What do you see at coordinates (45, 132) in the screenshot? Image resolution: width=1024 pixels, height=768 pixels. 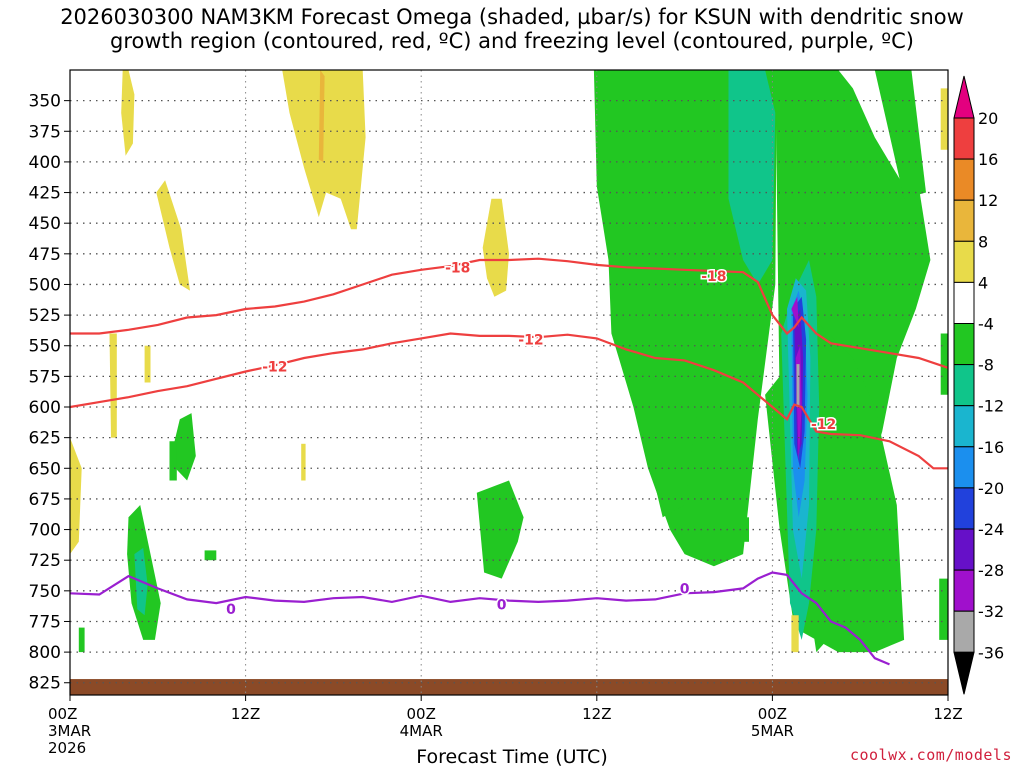 I see `y-tick-label: 375` at bounding box center [45, 132].